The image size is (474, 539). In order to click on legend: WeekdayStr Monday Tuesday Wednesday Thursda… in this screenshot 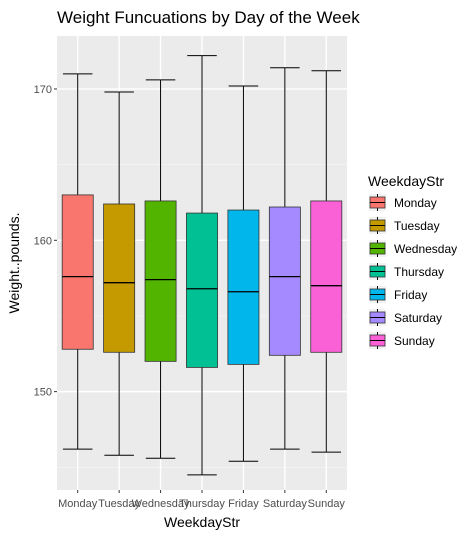, I will do `click(412, 261)`.